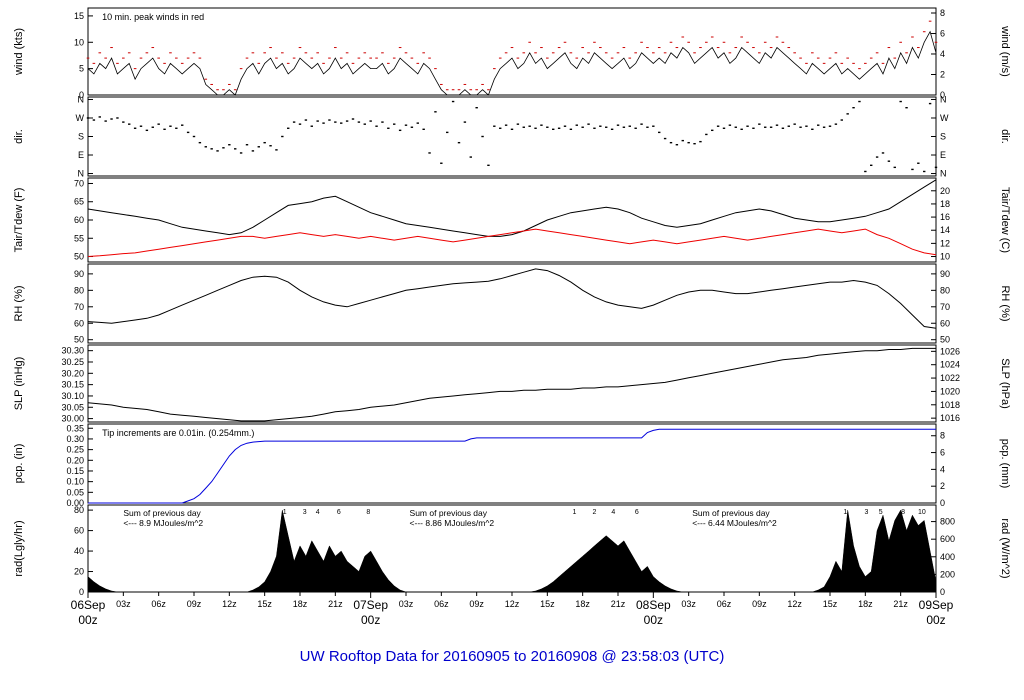  I want to click on svg-text: SLP (hPa), so click(1005, 383).